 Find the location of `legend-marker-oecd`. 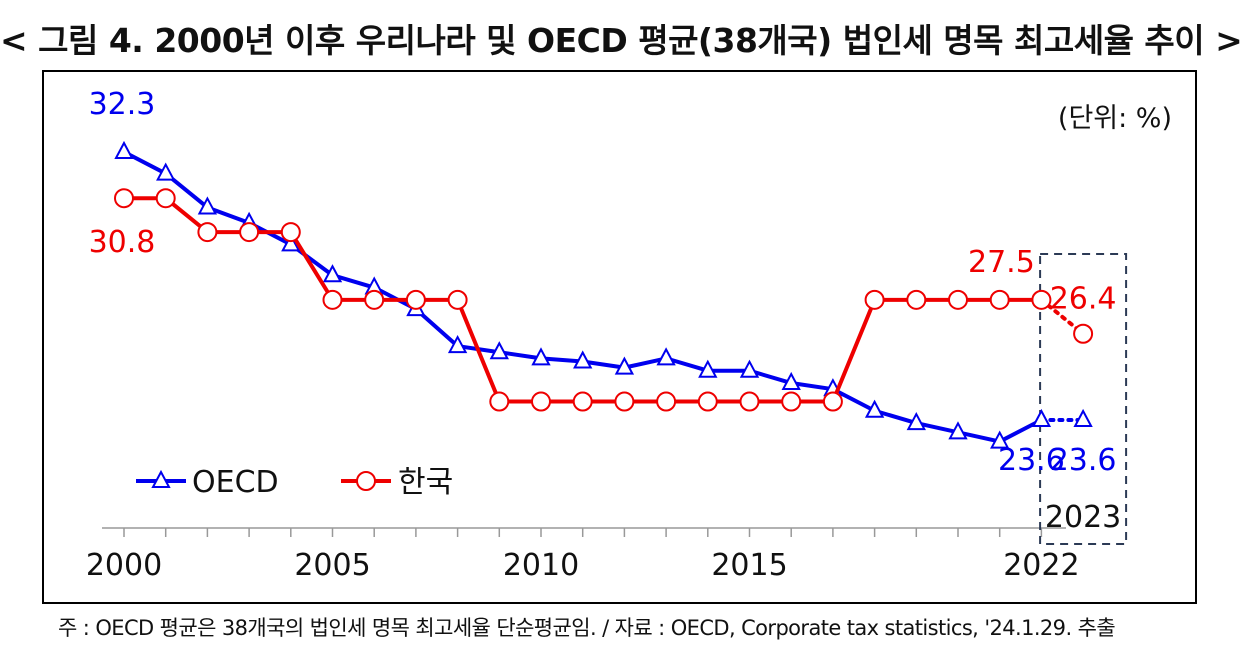

legend-marker-oecd is located at coordinates (161, 478).